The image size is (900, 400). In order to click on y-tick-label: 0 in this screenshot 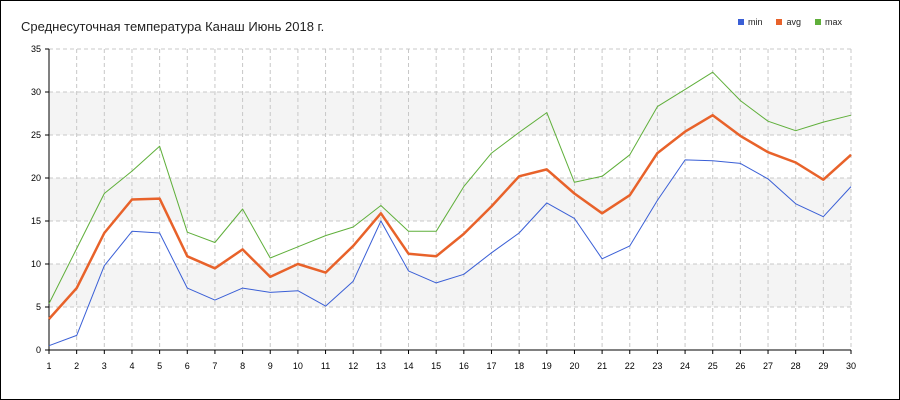, I will do `click(38, 350)`.